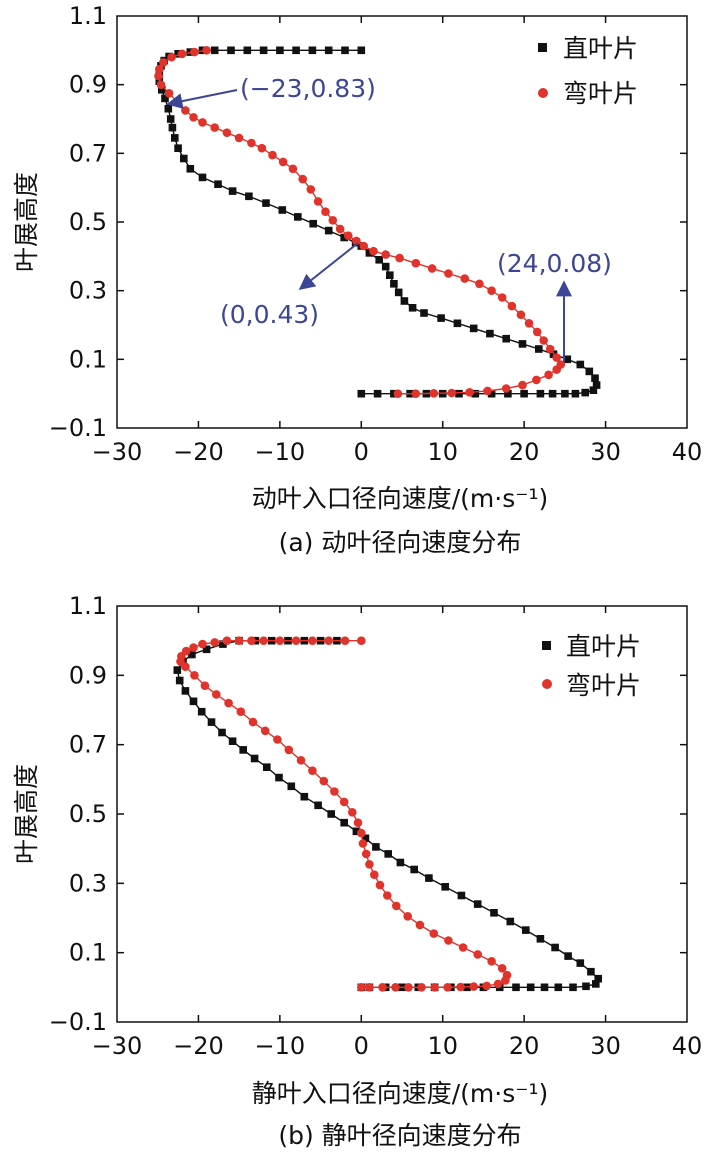 The height and width of the screenshot is (1155, 724). Describe the element at coordinates (88, 883) in the screenshot. I see `y-tick-label-b: 0.3` at that location.